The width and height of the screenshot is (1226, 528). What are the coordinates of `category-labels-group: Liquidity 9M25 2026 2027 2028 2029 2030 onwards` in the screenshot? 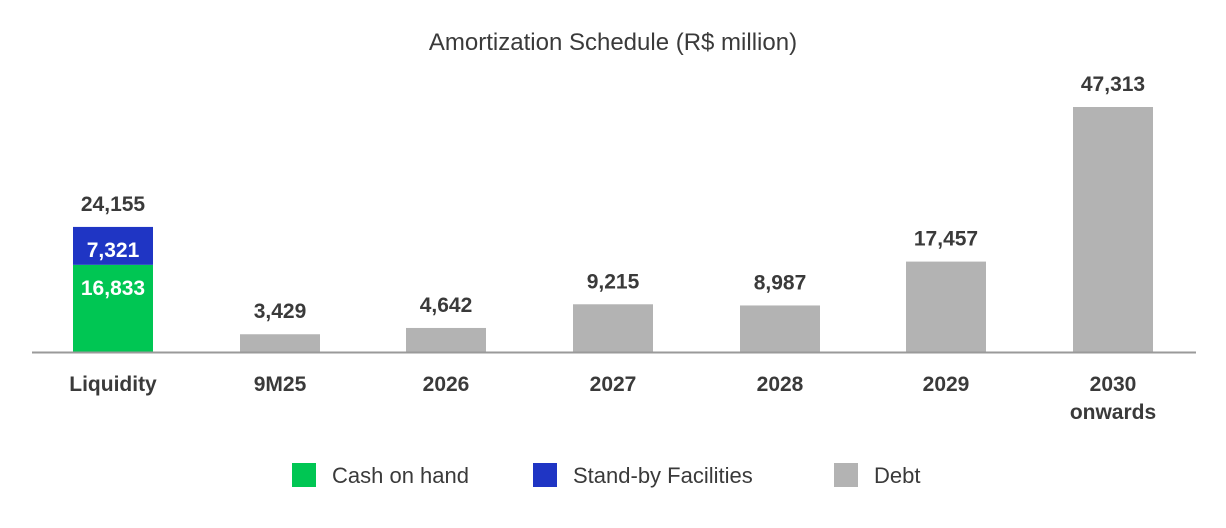 It's located at (612, 398).